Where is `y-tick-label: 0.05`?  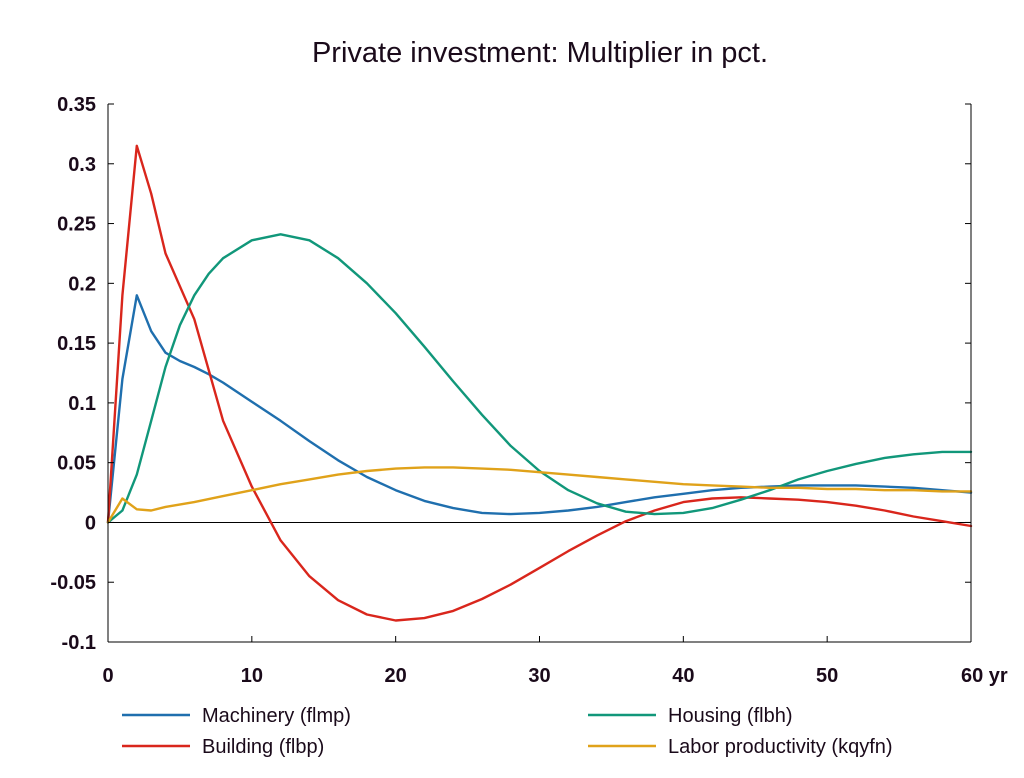
y-tick-label: 0.05 is located at coordinates (76, 464).